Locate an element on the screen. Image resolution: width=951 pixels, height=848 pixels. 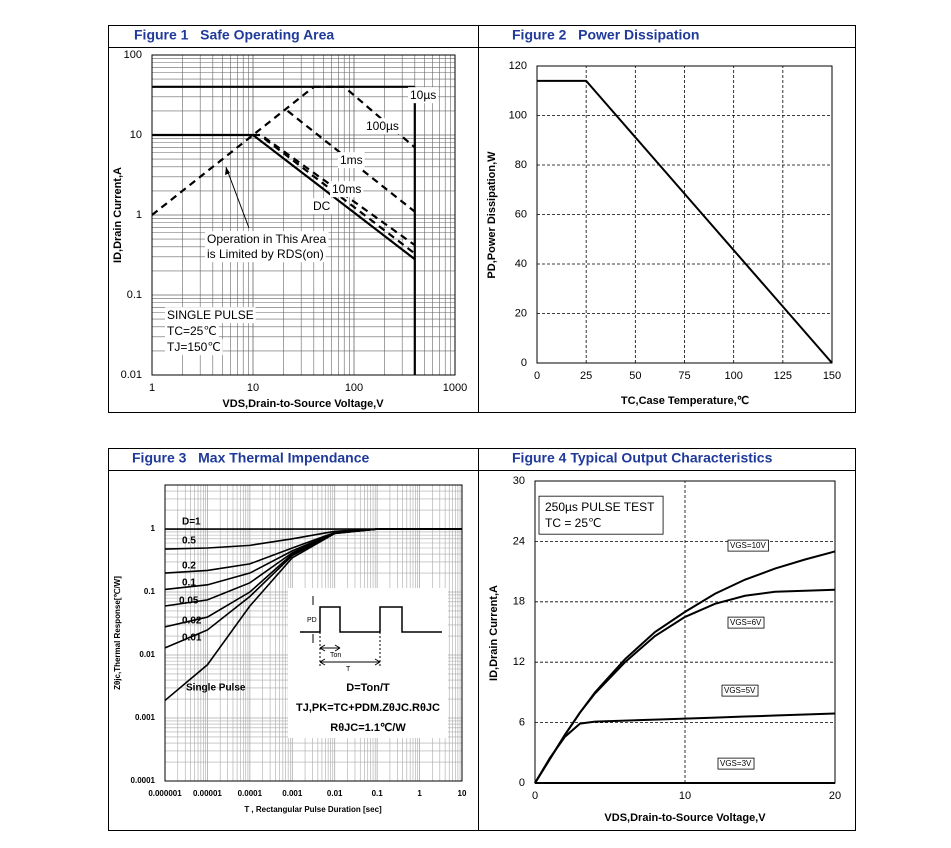
series-label: VGS=3V is located at coordinates (736, 763).